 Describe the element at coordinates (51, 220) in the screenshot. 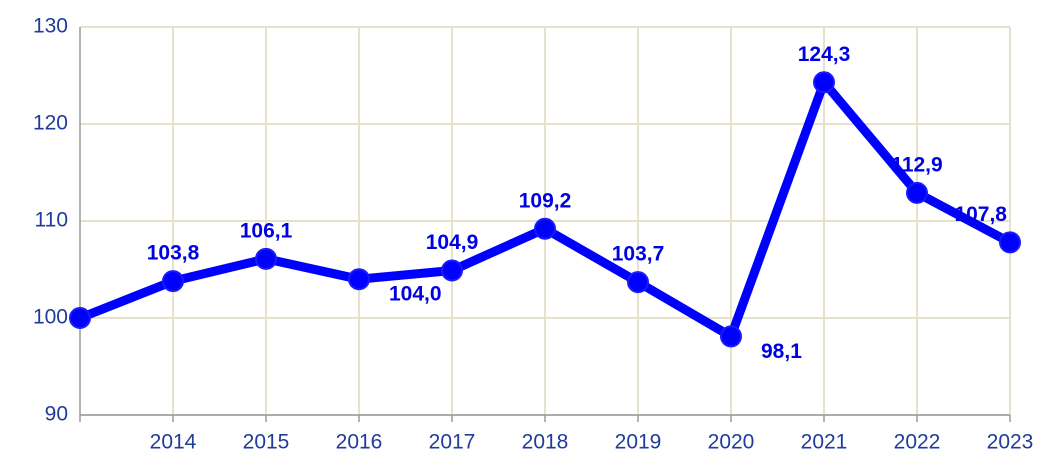

I see `y-tick-label: 110` at that location.